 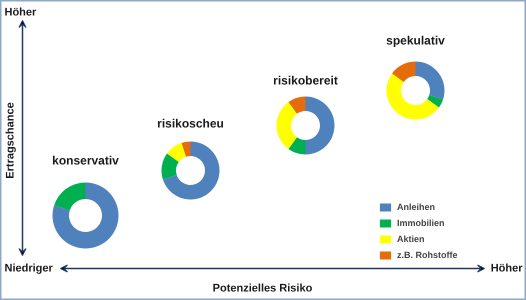 What do you see at coordinates (427, 255) in the screenshot?
I see `legend-label: z.B. Rohstoffe` at bounding box center [427, 255].